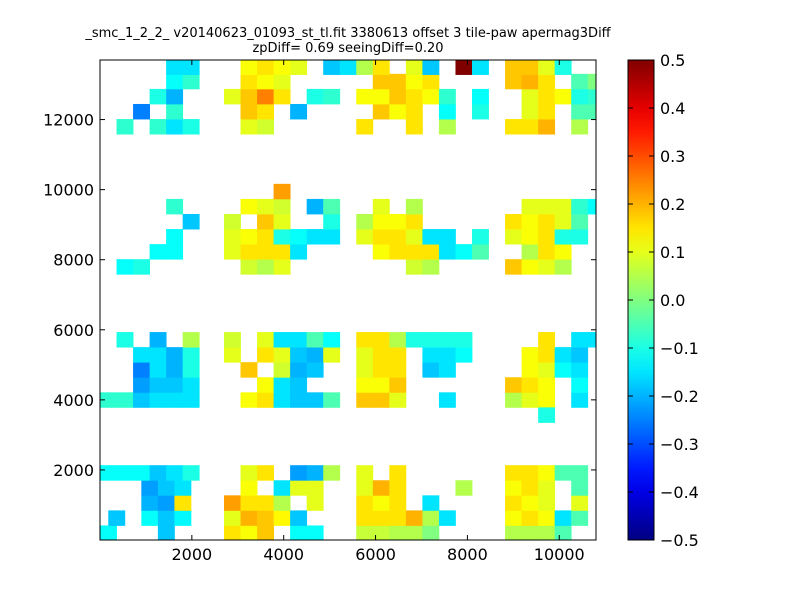  Describe the element at coordinates (375, 554) in the screenshot. I see `x-tick-label: 6000` at that location.